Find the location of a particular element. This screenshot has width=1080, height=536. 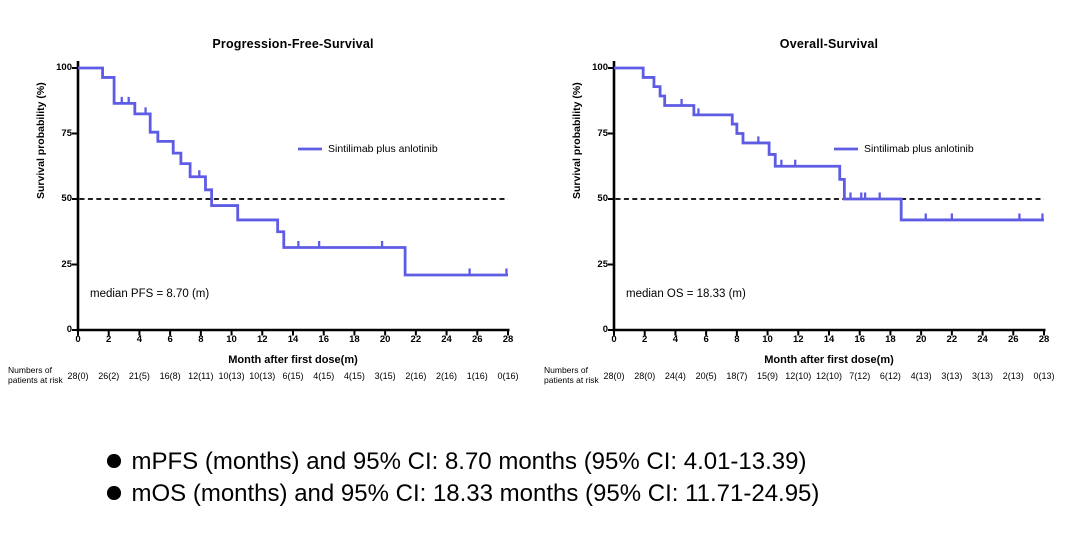

at-risk-value: 6(15) is located at coordinates (293, 376).